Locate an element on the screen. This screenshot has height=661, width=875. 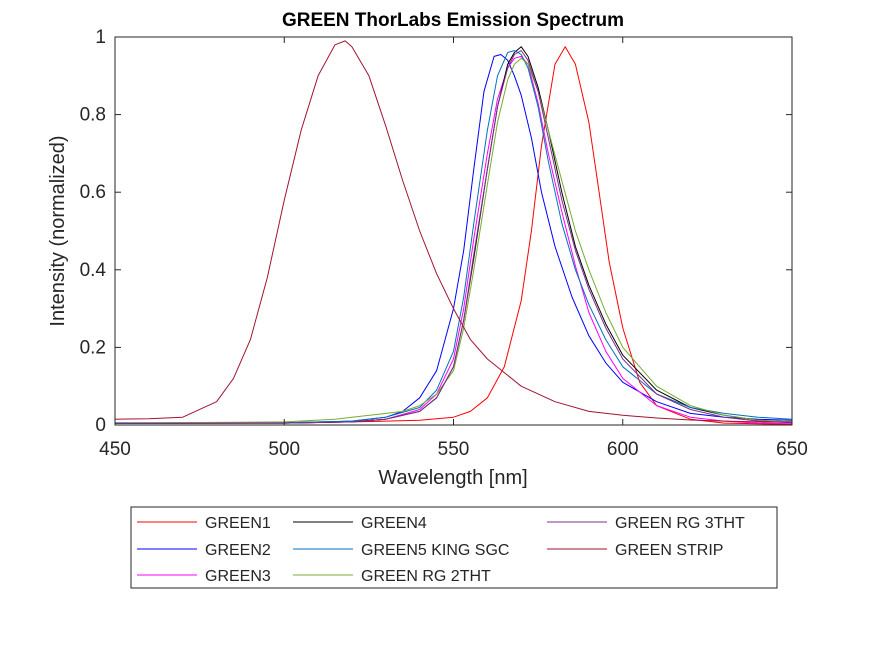
y-tick-label: 1 is located at coordinates (100, 37).